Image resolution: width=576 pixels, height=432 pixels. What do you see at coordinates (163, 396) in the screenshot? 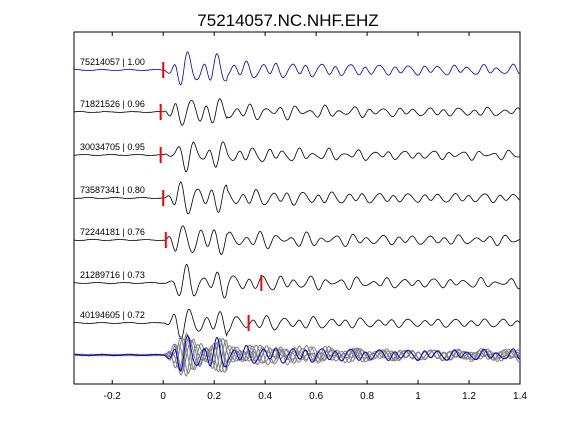
I see `x-tick-label: 0` at bounding box center [163, 396].